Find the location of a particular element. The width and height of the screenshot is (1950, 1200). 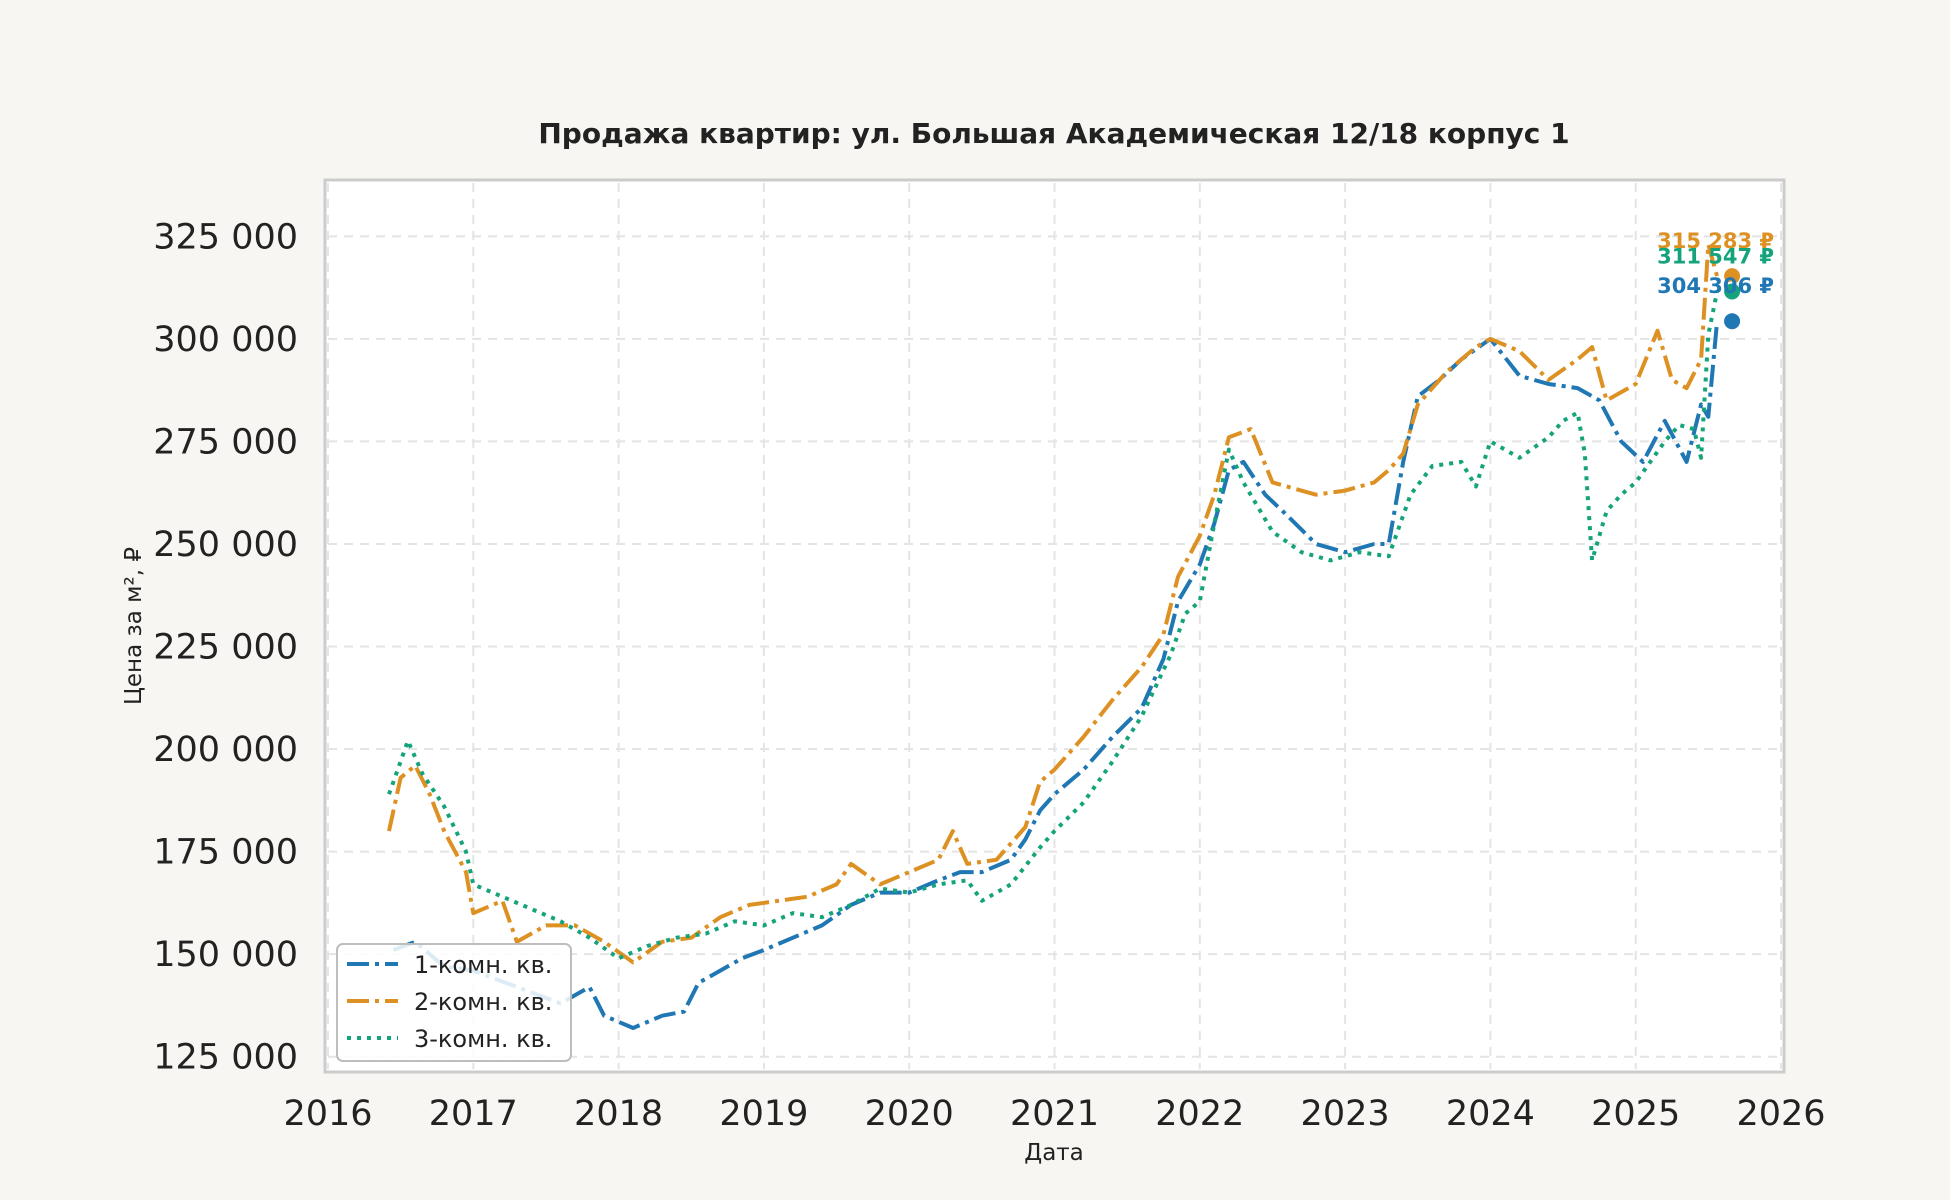

legend-box is located at coordinates (454, 1002).